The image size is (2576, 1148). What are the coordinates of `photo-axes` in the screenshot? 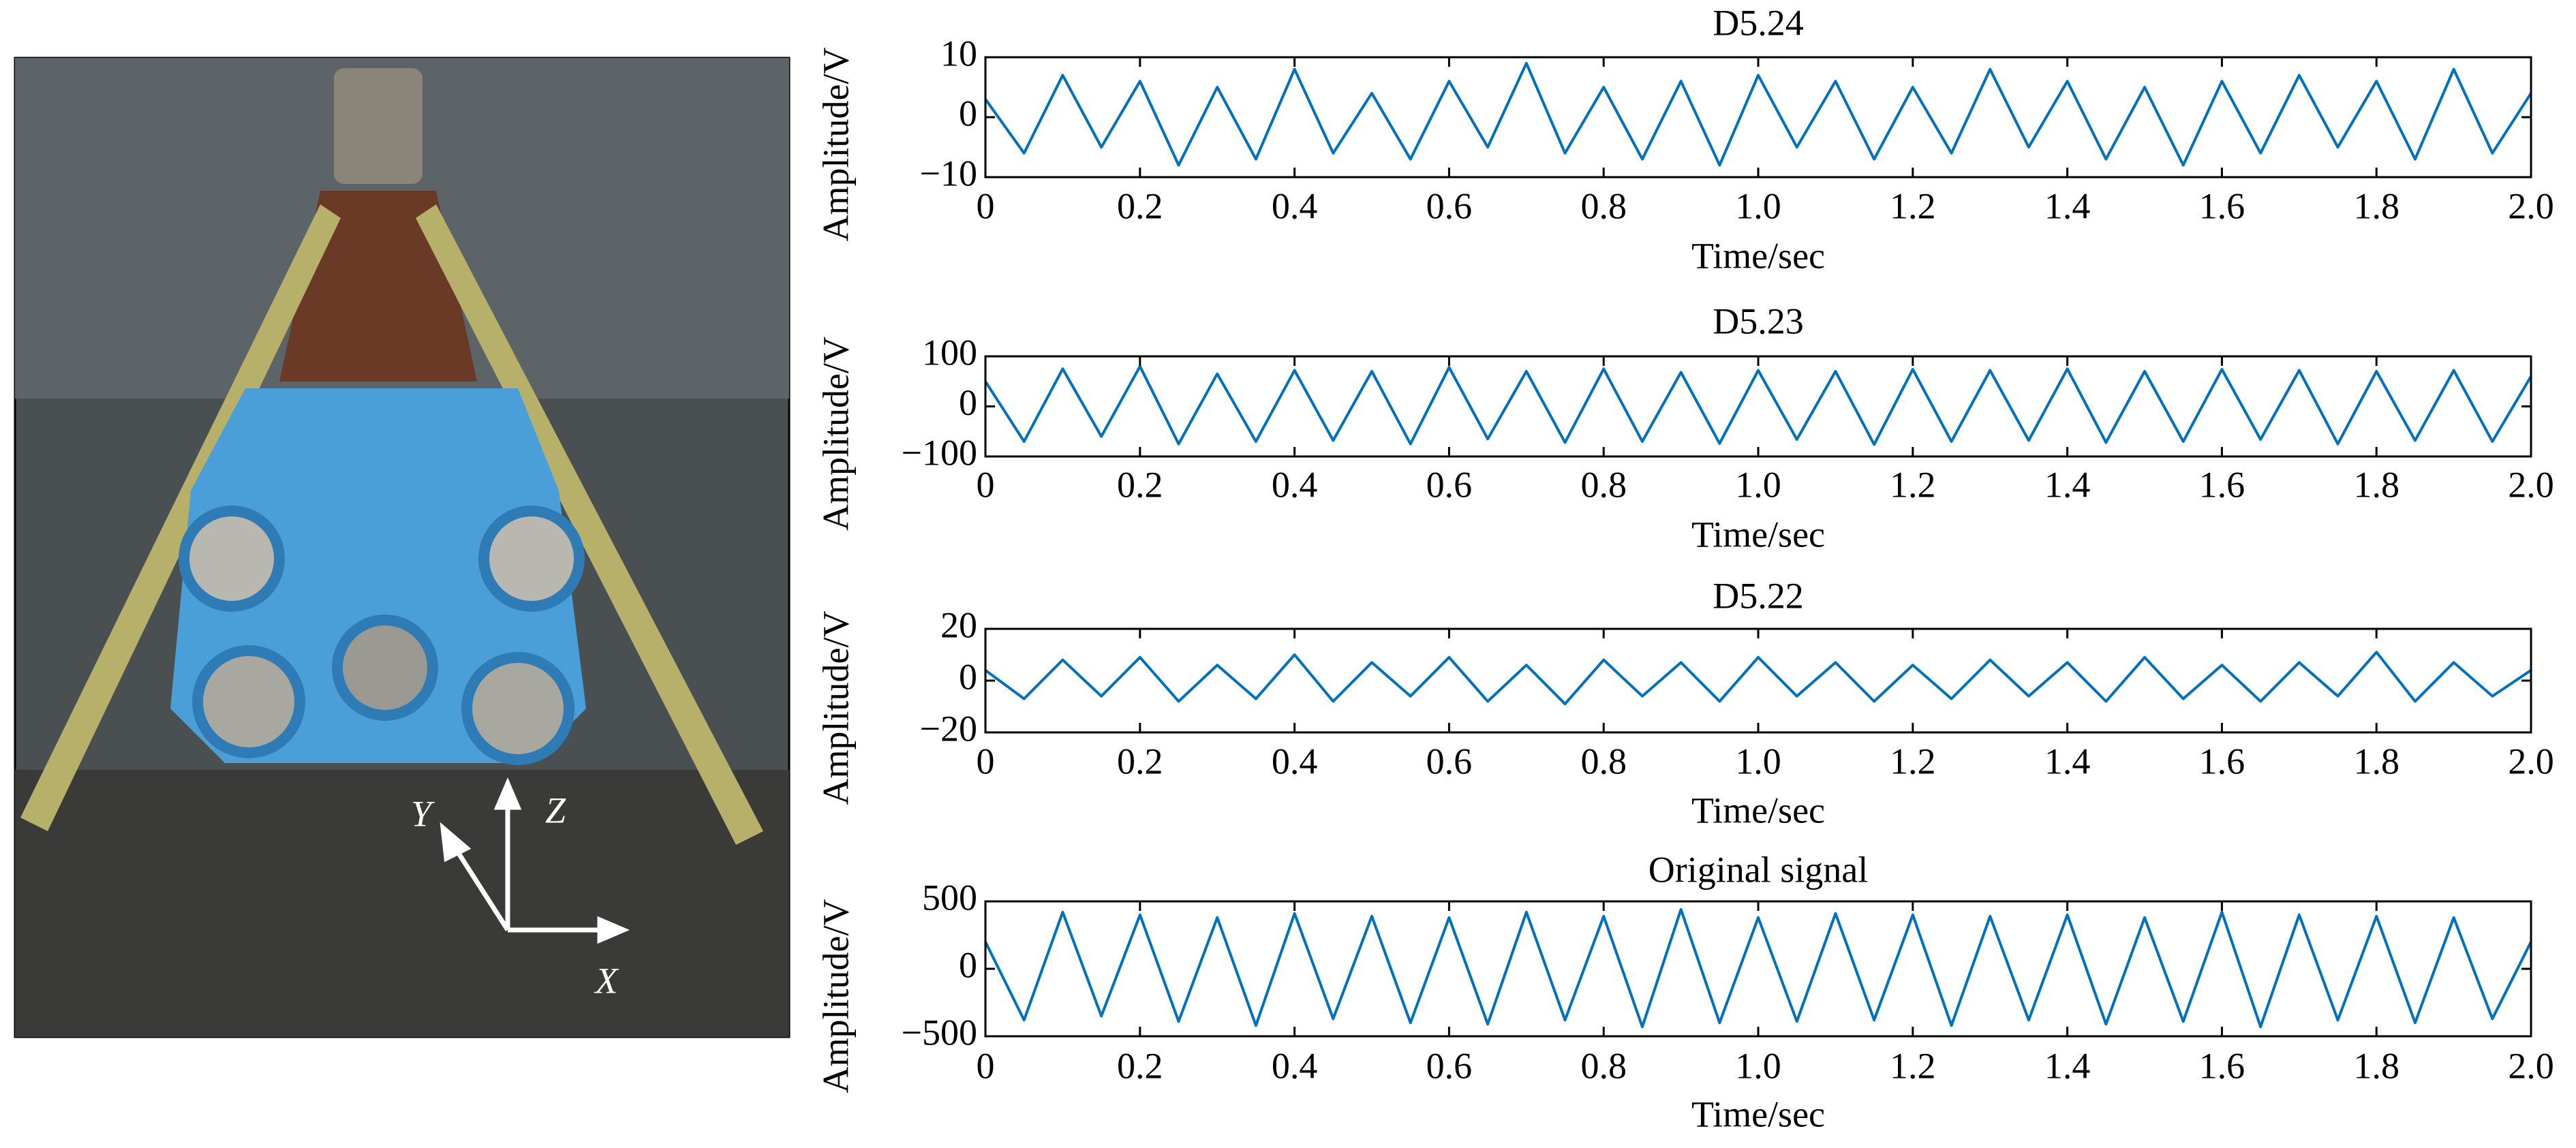 It's located at (535, 861).